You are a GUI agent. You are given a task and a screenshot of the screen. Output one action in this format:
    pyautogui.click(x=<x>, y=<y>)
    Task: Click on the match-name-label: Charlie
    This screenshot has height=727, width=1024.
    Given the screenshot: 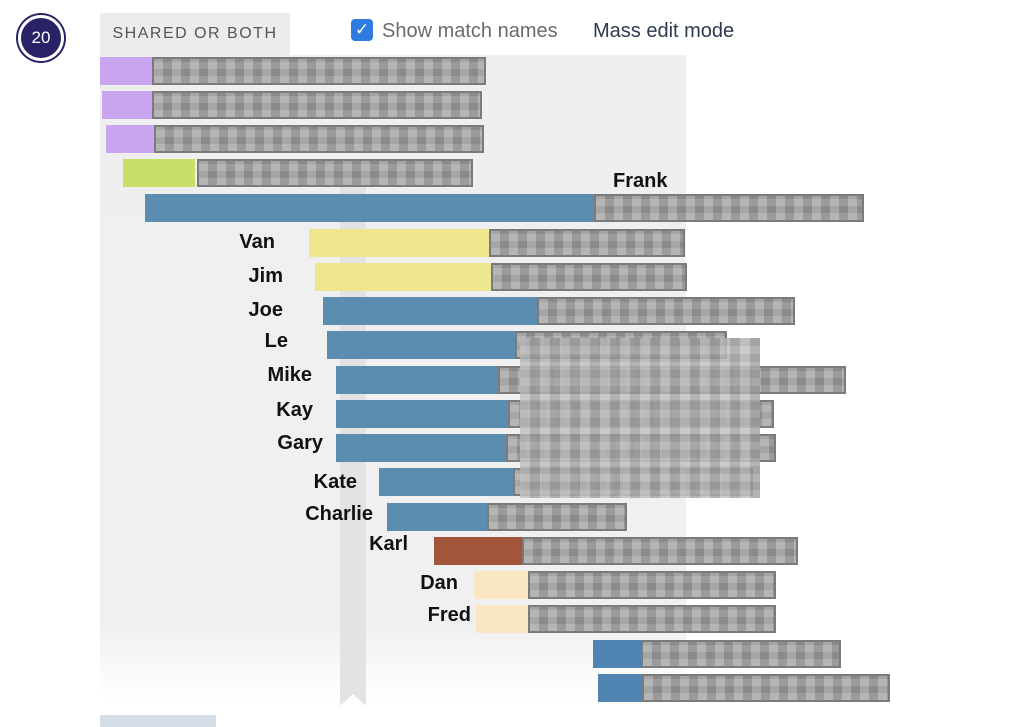 What is the action you would take?
    pyautogui.click(x=339, y=514)
    